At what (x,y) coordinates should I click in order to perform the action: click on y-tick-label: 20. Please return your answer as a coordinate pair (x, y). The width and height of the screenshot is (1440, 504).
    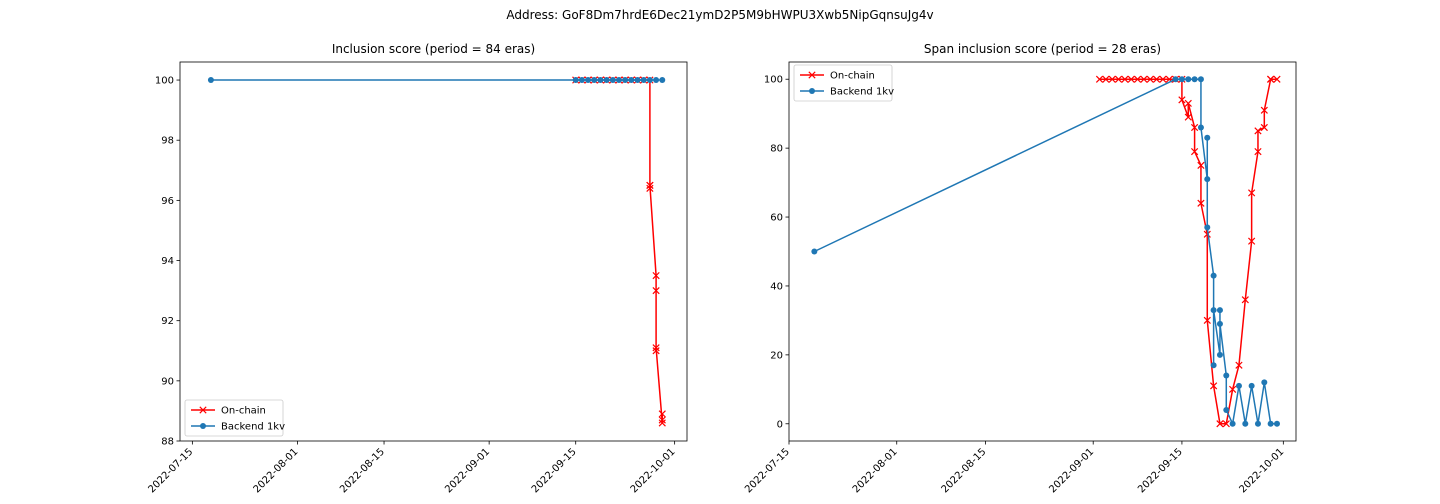
    Looking at the image, I should click on (776, 355).